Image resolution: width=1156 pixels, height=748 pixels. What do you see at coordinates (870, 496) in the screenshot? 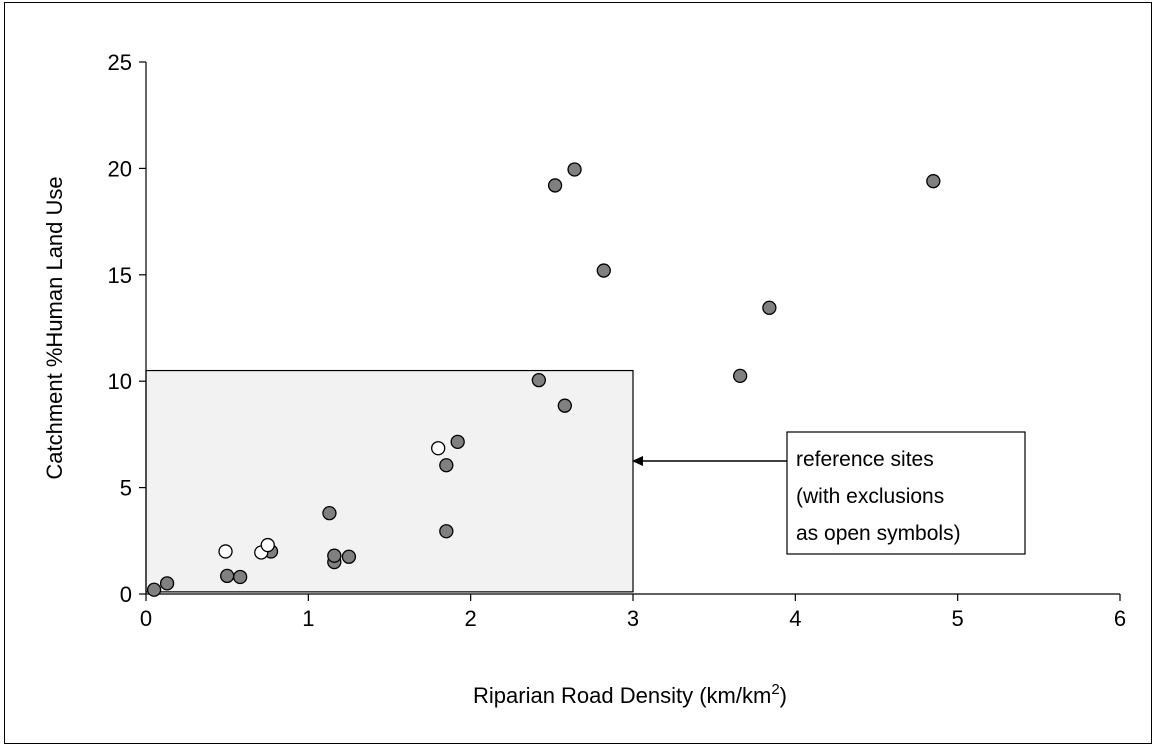
I see `annotation-line-2: (with exclusions` at bounding box center [870, 496].